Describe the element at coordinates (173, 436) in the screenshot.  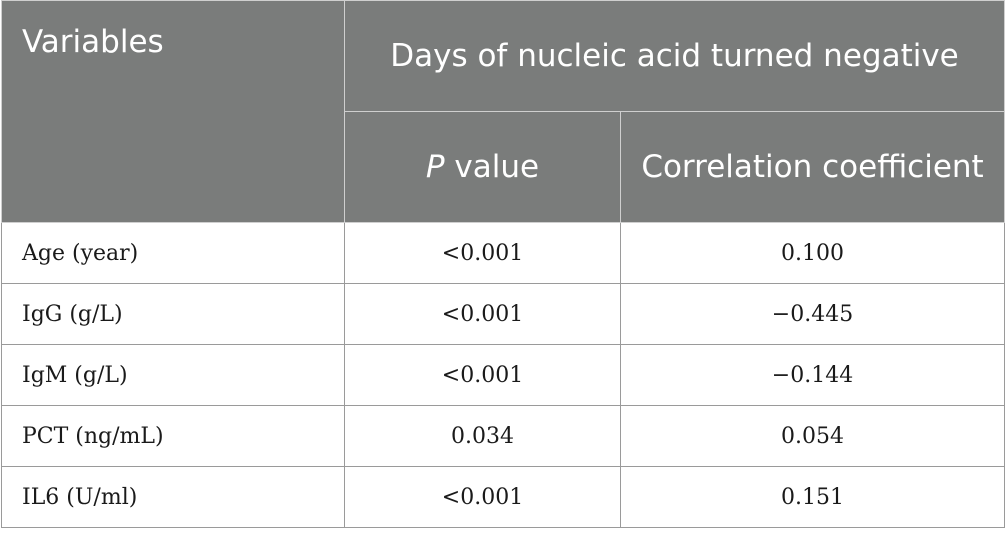
I see `cell-variable: PCT (ng/mL)` at that location.